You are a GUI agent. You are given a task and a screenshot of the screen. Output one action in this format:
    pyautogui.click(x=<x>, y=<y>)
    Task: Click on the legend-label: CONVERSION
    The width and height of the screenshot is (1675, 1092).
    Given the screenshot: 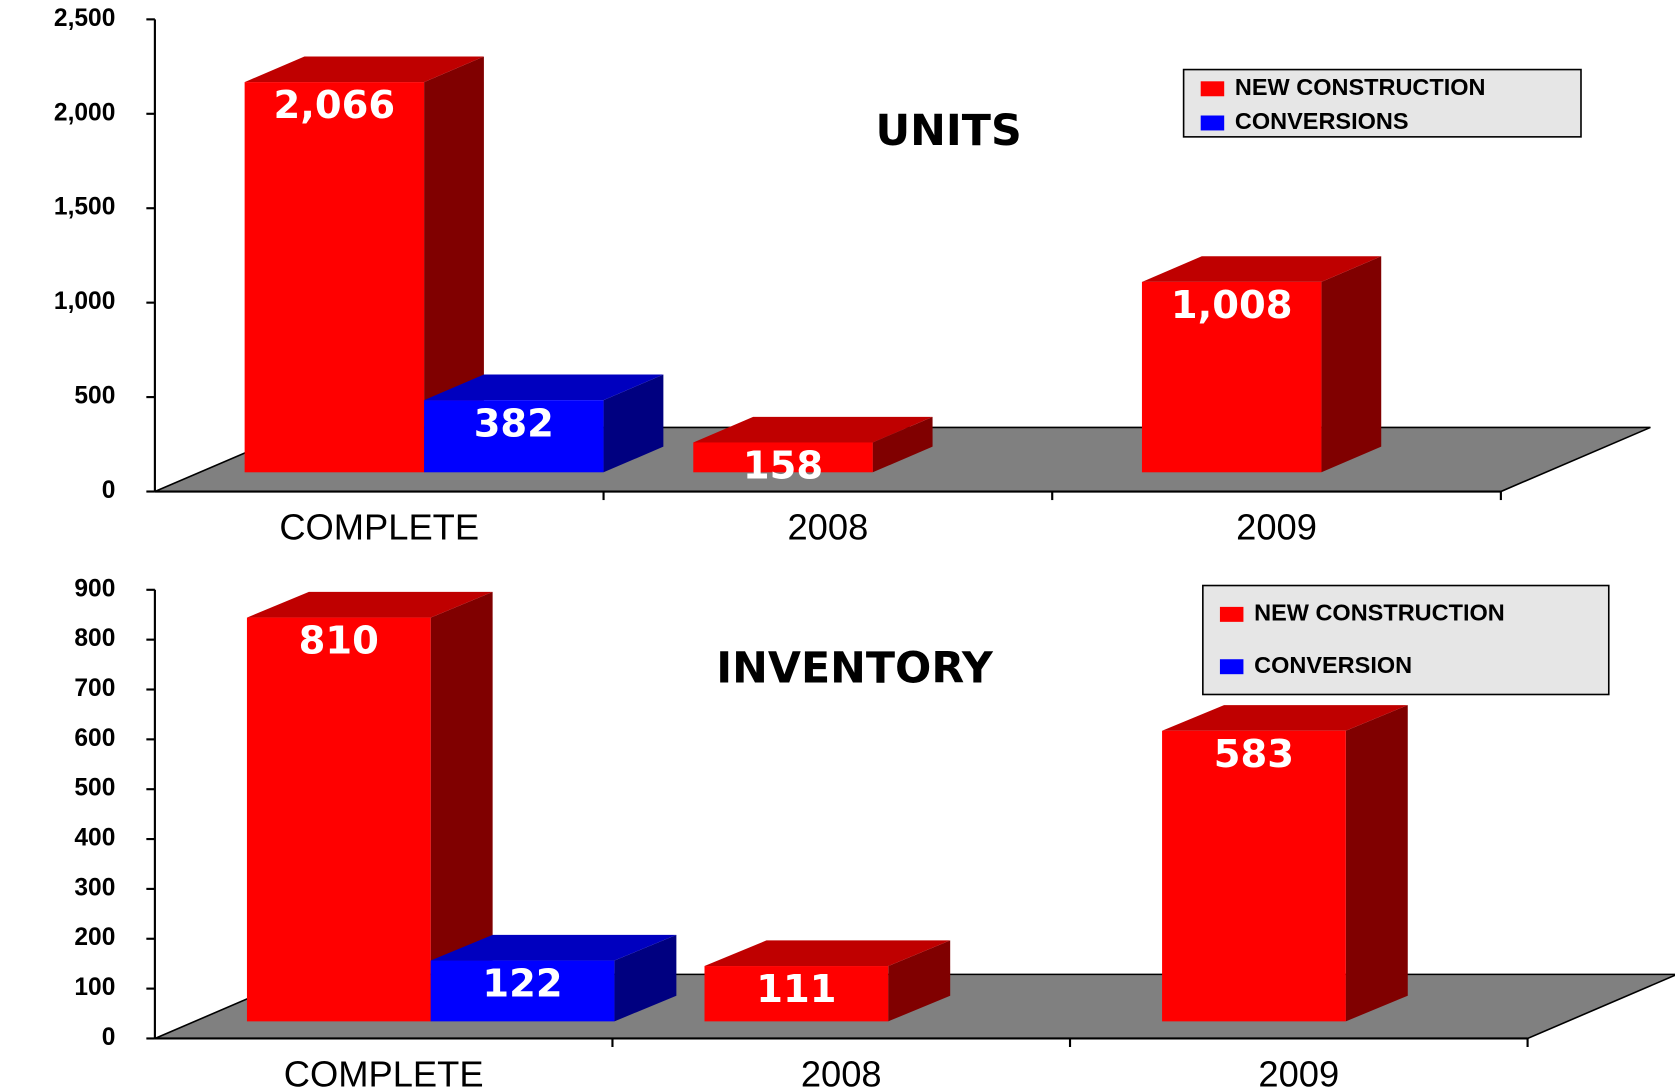 What is the action you would take?
    pyautogui.click(x=1333, y=665)
    